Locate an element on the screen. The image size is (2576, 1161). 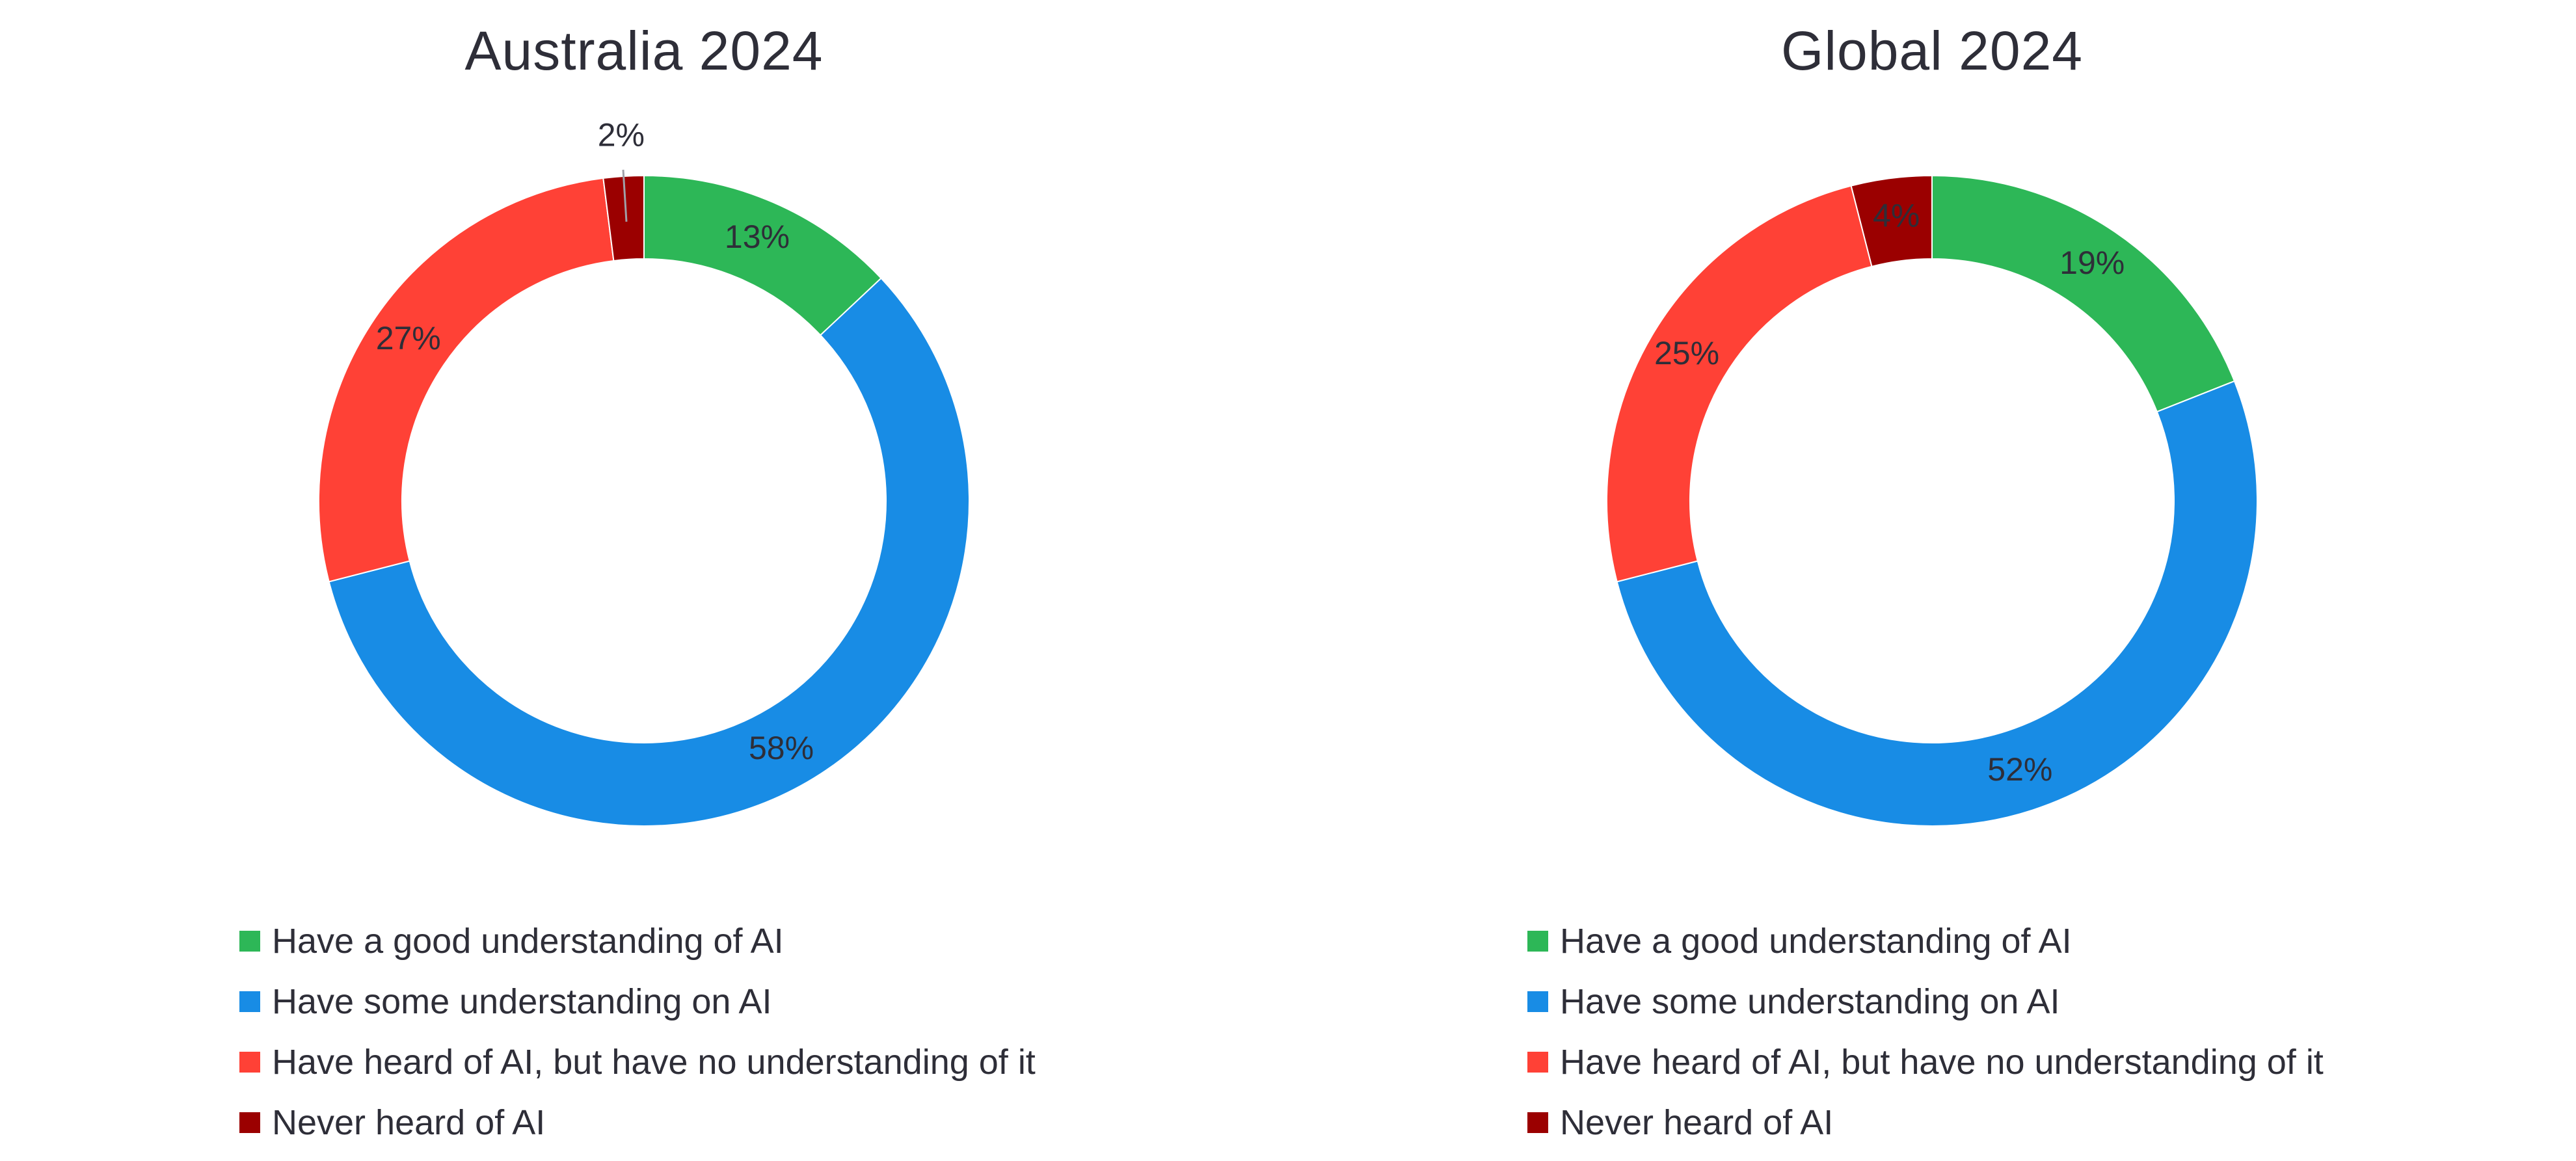
data-label: 58% is located at coordinates (781, 748).